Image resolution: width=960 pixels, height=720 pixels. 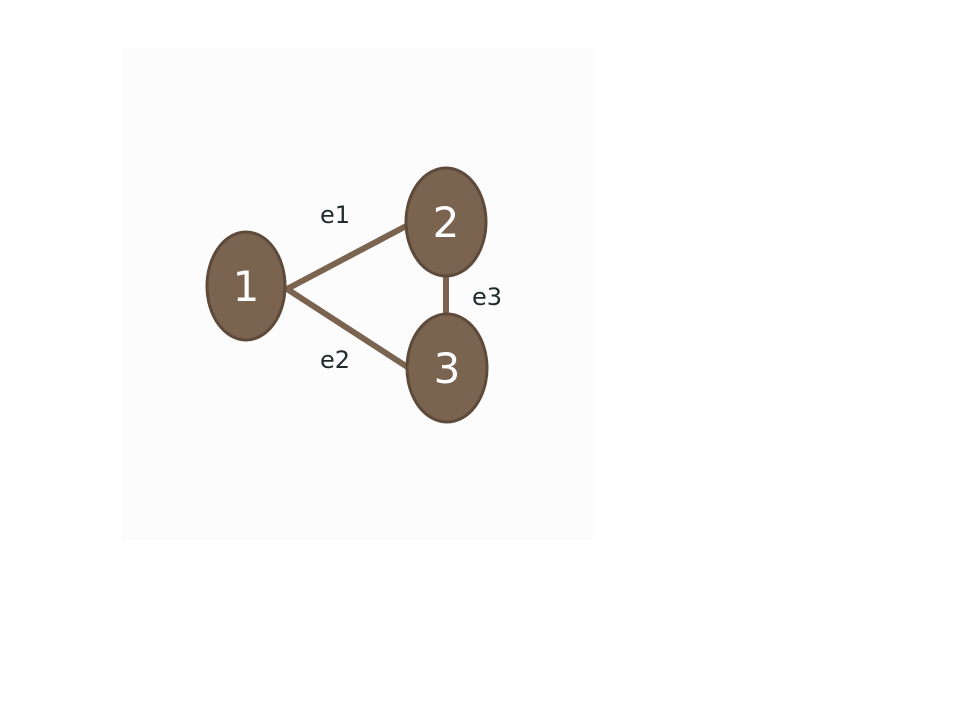 I want to click on edge-label-e3: e3, so click(x=487, y=297).